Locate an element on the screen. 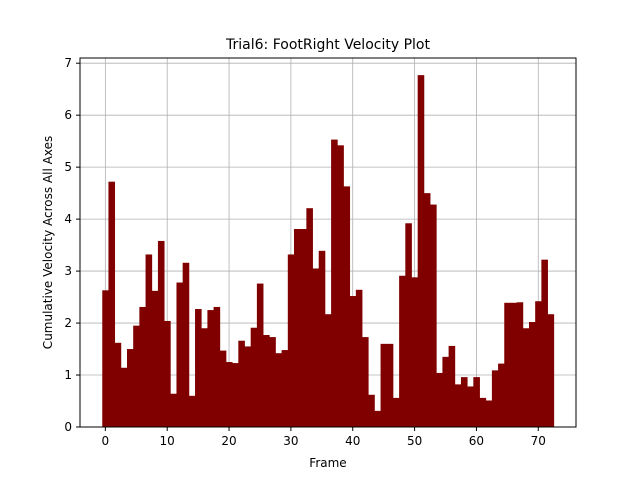 Image resolution: width=640 pixels, height=480 pixels. chart-title: Trial6: FootRight Velocity Plot is located at coordinates (327, 45).